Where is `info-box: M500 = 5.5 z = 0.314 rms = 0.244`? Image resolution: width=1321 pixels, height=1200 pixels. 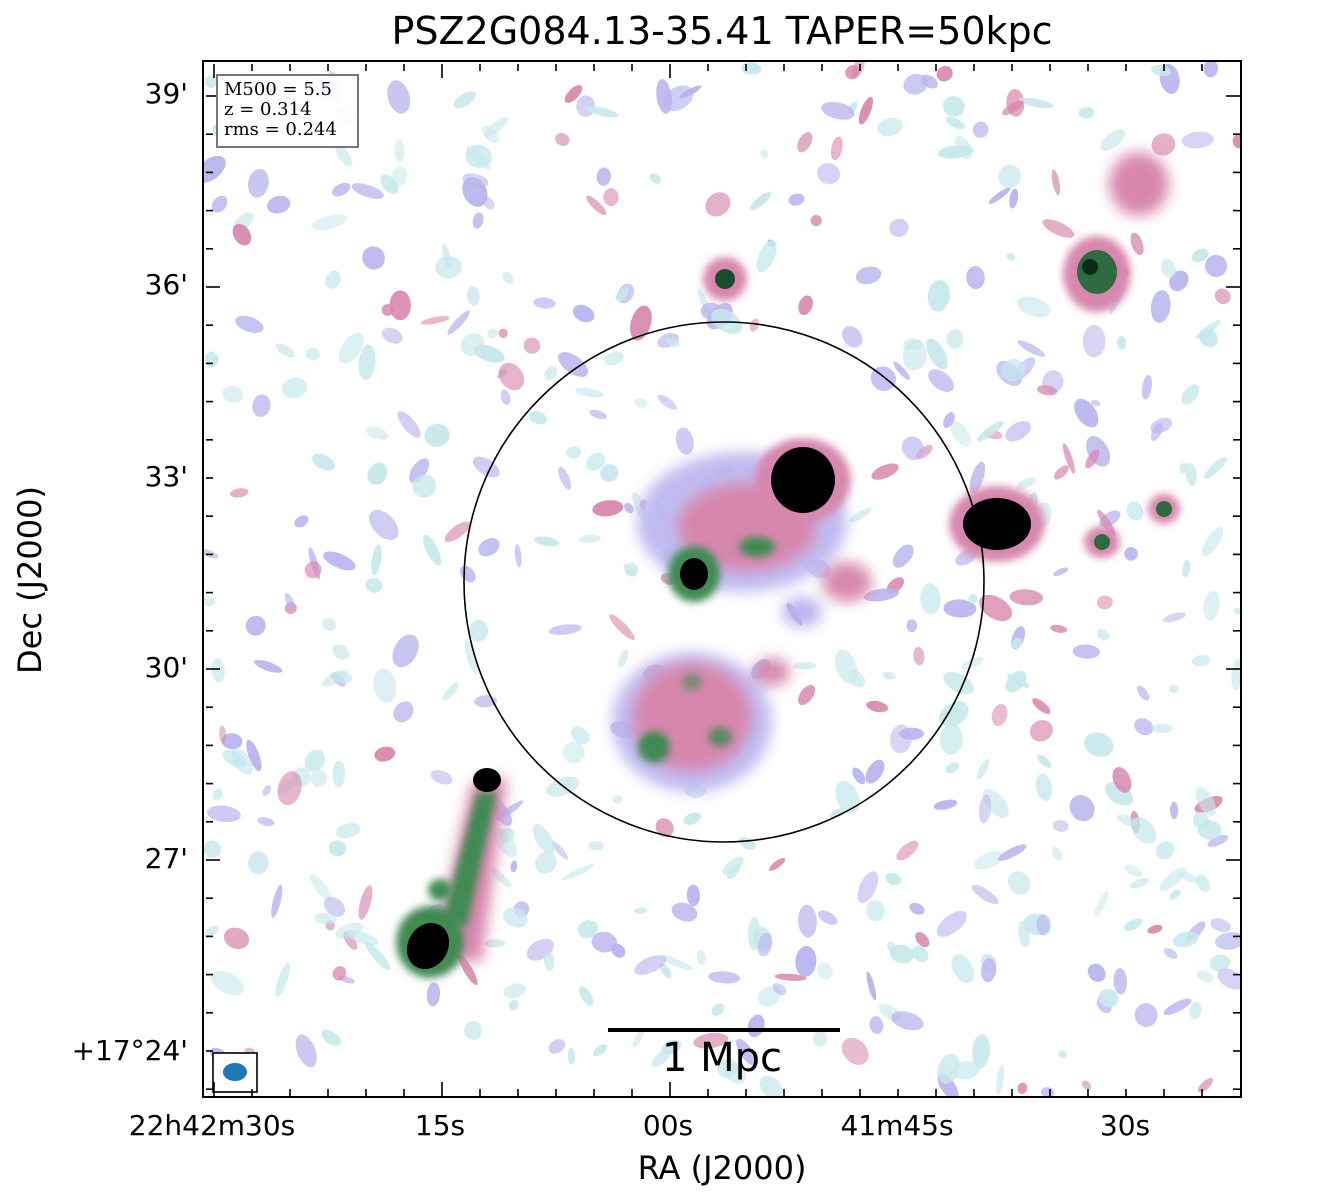 info-box: M500 = 5.5 z = 0.314 rms = 0.244 is located at coordinates (287, 111).